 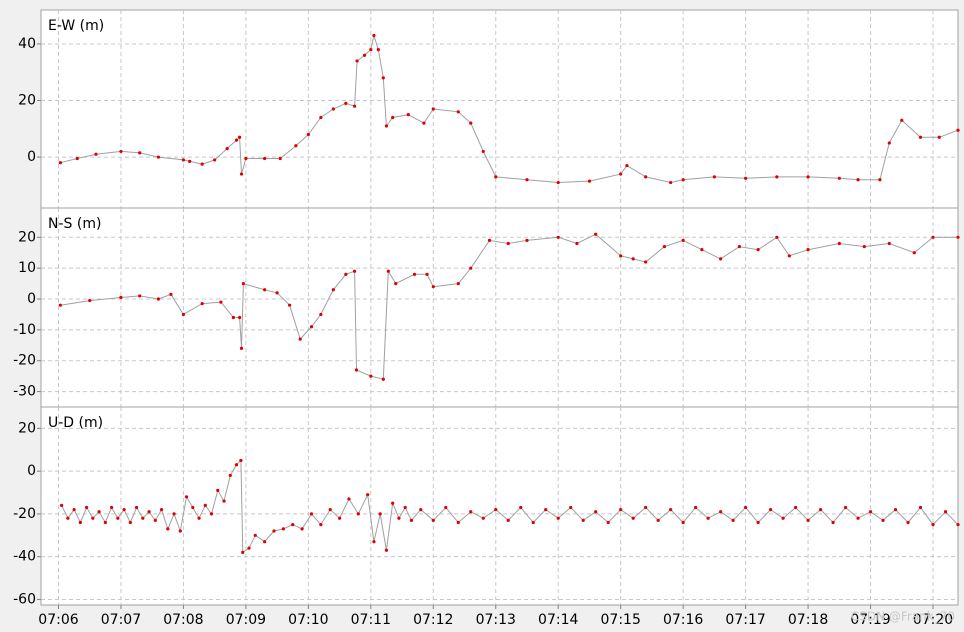 I want to click on y-tick-label: -20, so click(x=24, y=514).